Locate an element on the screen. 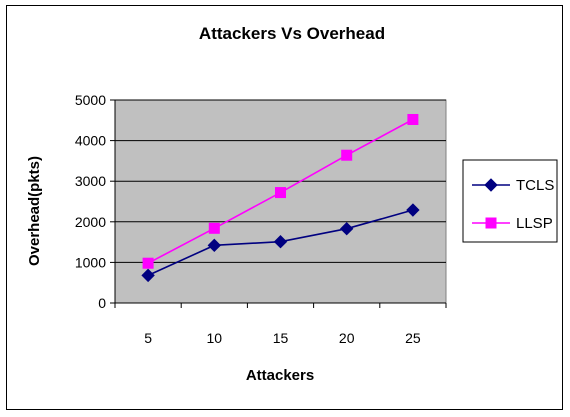 This screenshot has height=417, width=570. y-axis-ticks: 0 1000 2000 3000 4000 5000 is located at coordinates (95, 201).